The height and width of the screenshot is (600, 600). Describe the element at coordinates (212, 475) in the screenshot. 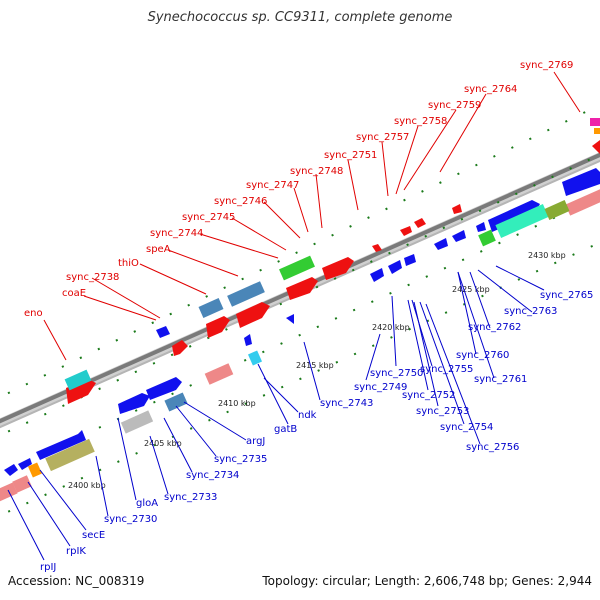

I see `label-sync-2734: sync_2734` at that location.